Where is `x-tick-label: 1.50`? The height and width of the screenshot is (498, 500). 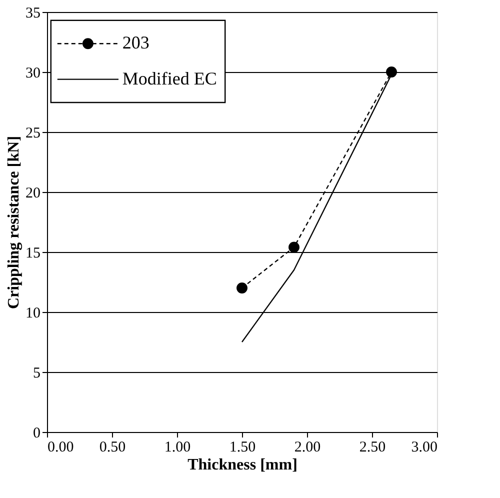
x-tick-label: 1.50 is located at coordinates (242, 448).